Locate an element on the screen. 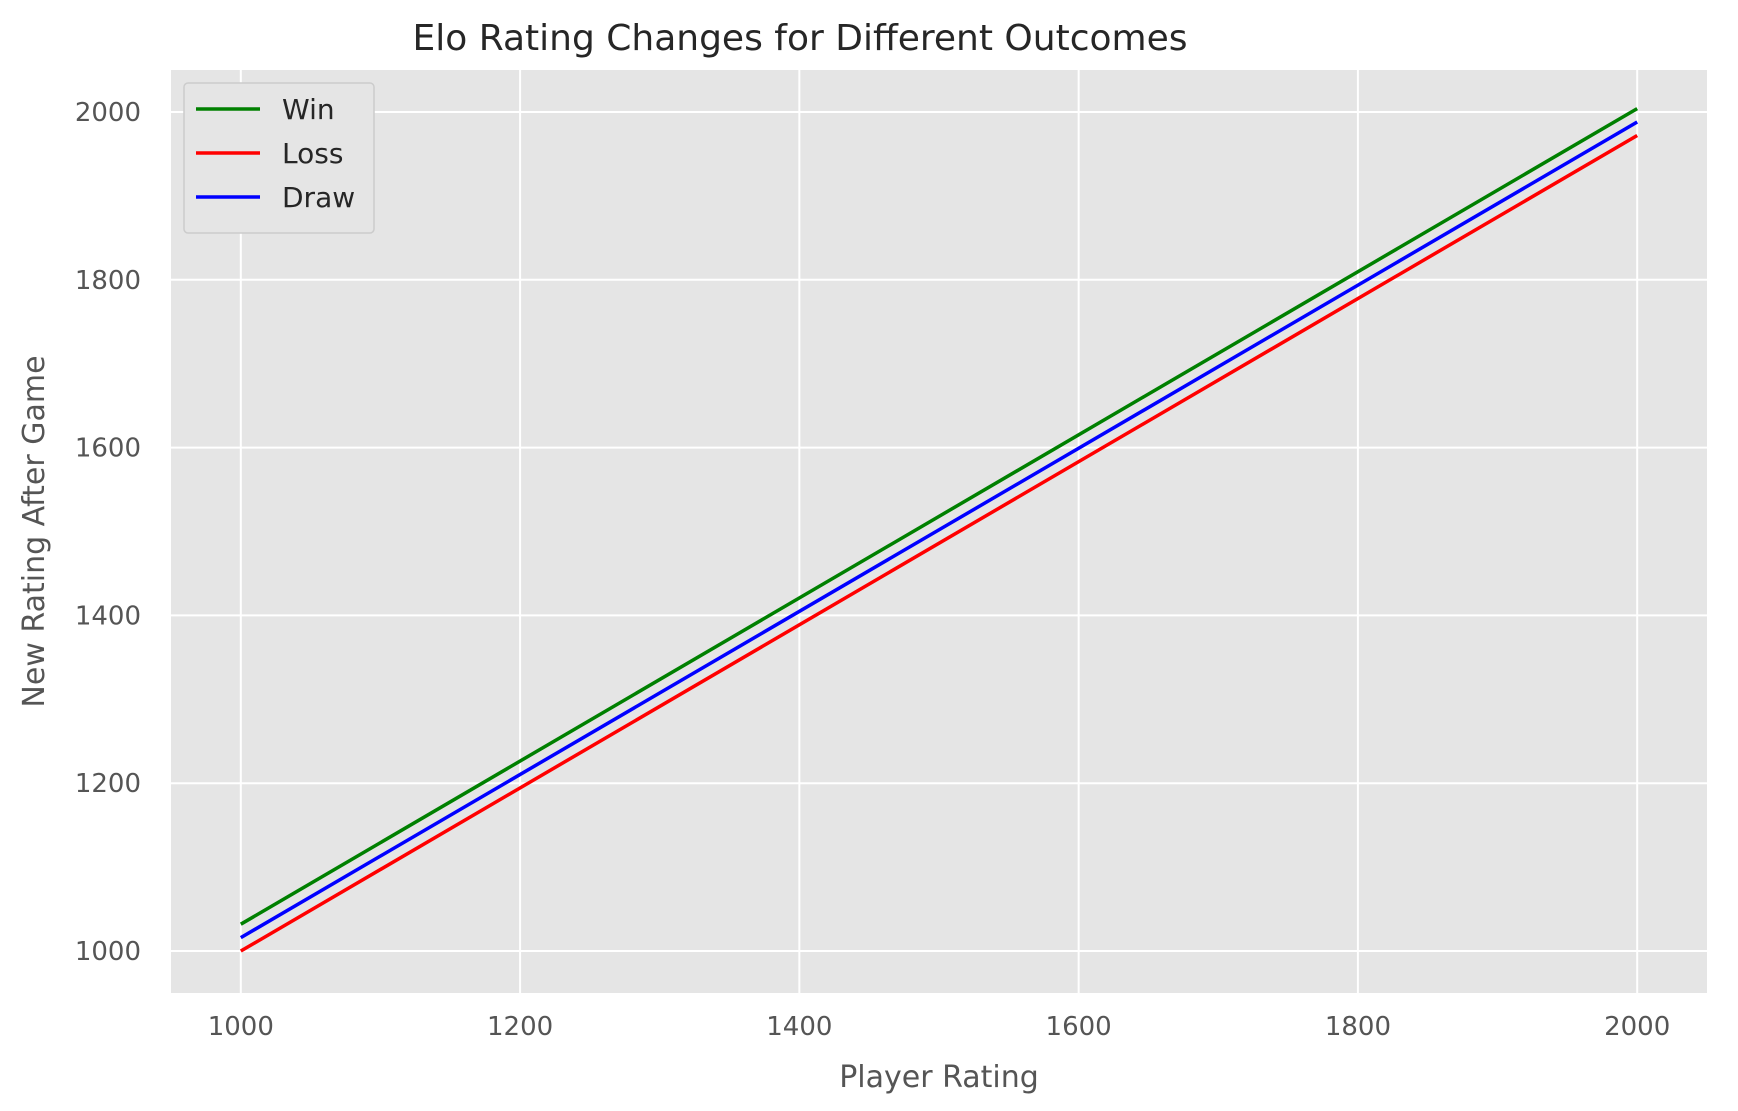 The height and width of the screenshot is (1111, 1738). y-tick-label: 1600 is located at coordinates (108, 449).